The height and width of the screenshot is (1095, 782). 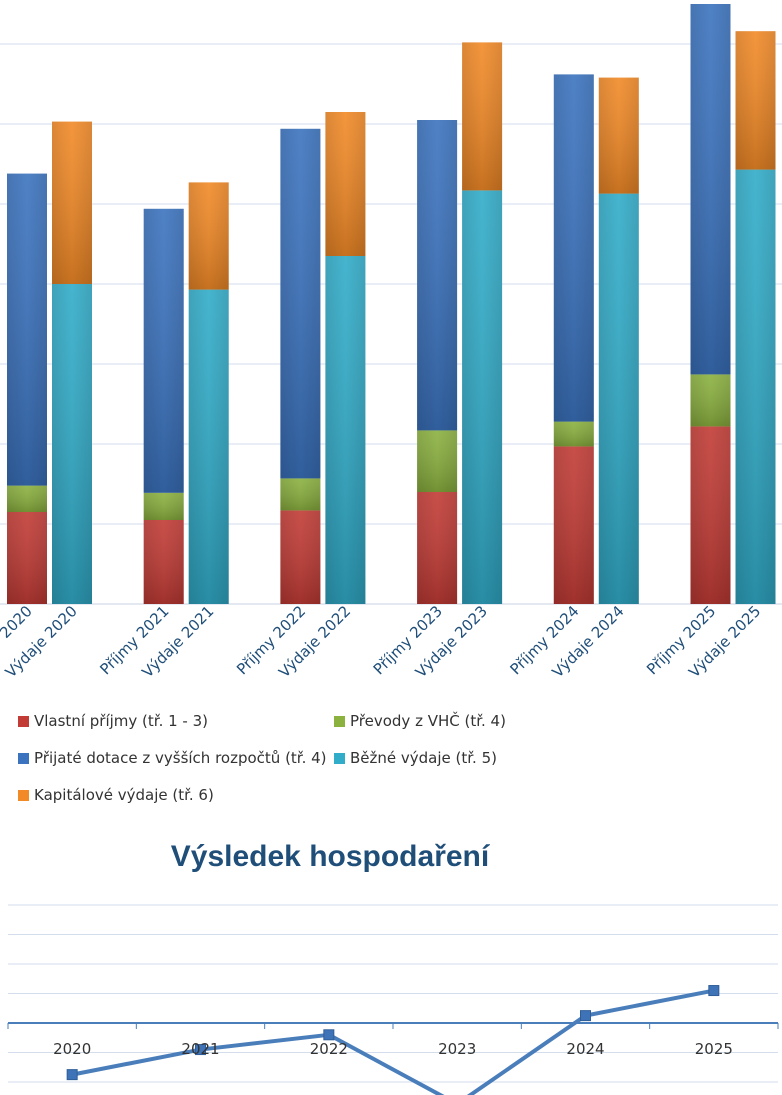 What do you see at coordinates (585, 1049) in the screenshot?
I see `x-tick-label: 2024` at bounding box center [585, 1049].